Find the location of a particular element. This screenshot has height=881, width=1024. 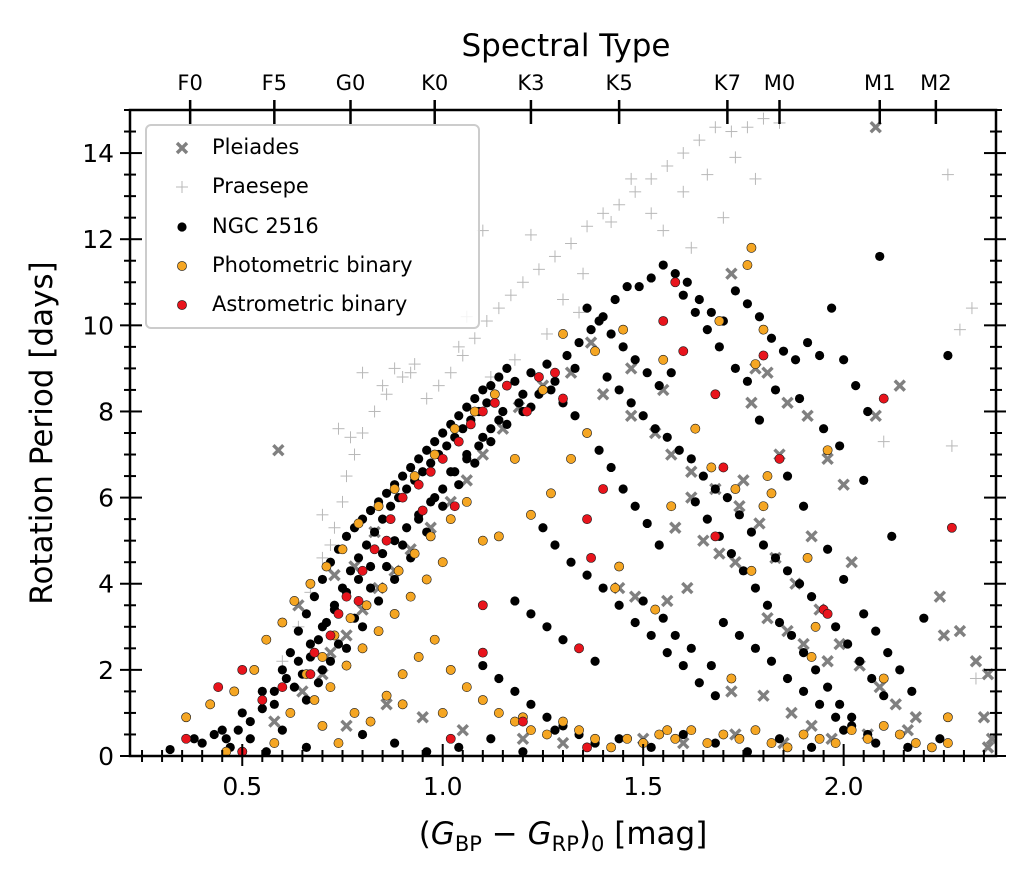

legend-label-ngc2516: NGC 2516 is located at coordinates (265, 226).